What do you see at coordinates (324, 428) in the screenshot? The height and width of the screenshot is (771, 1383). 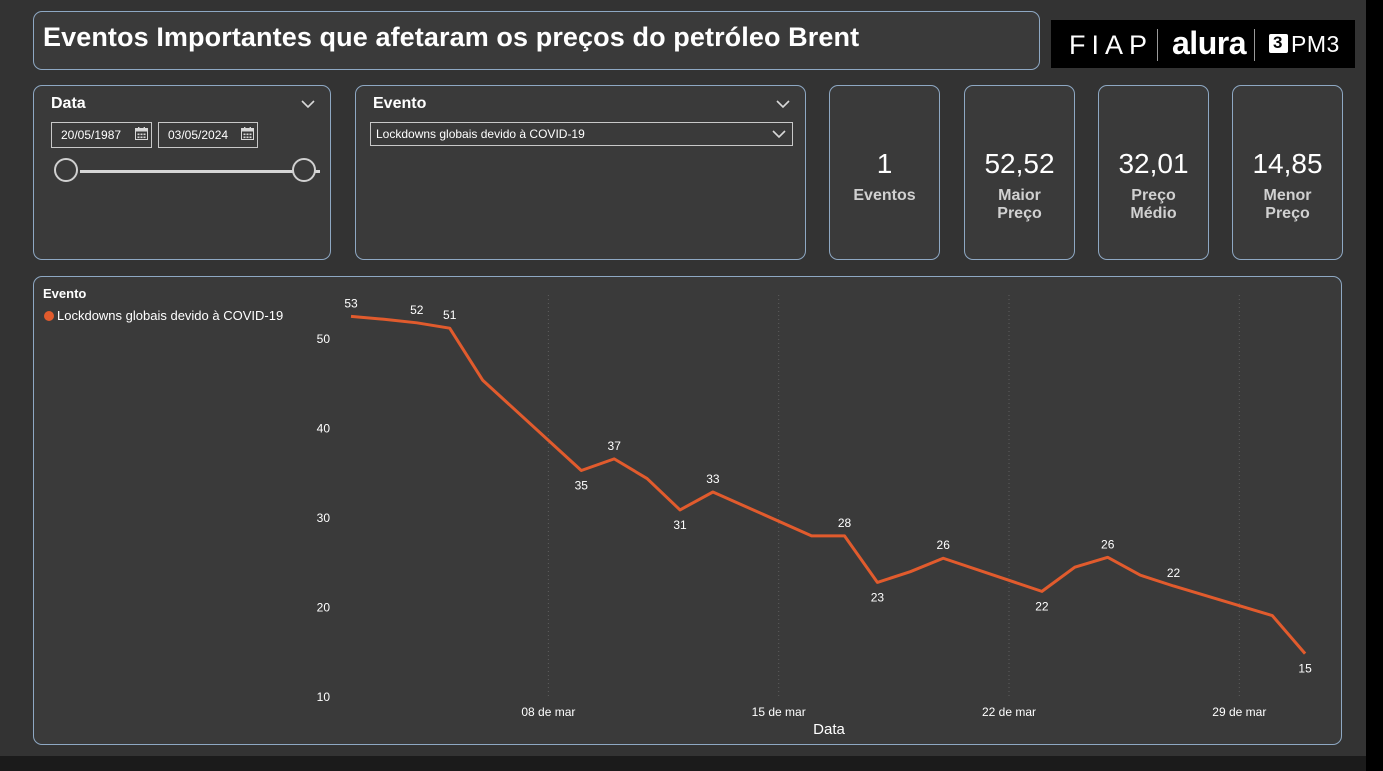 I see `y-tick-label: 40` at bounding box center [324, 428].